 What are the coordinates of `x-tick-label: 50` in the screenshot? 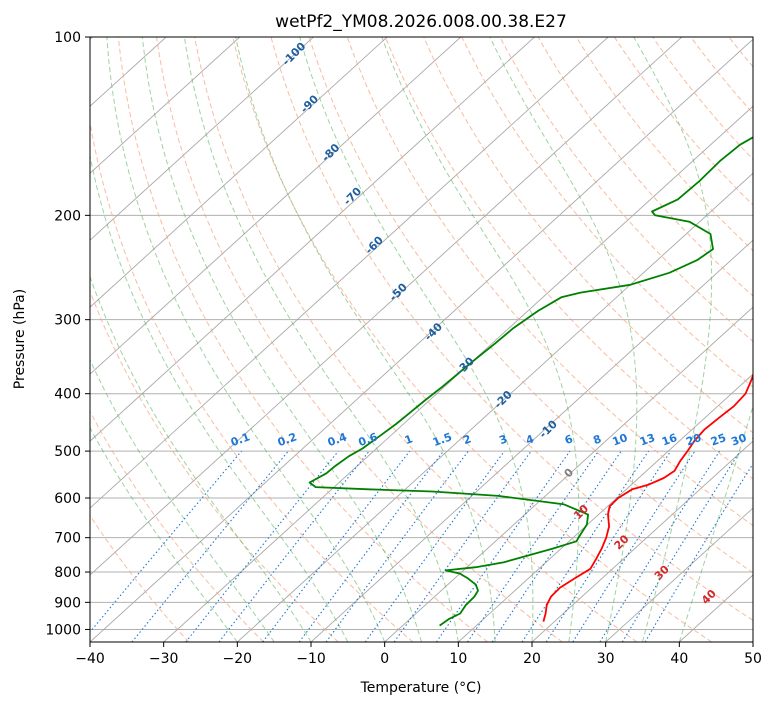 It's located at (753, 659).